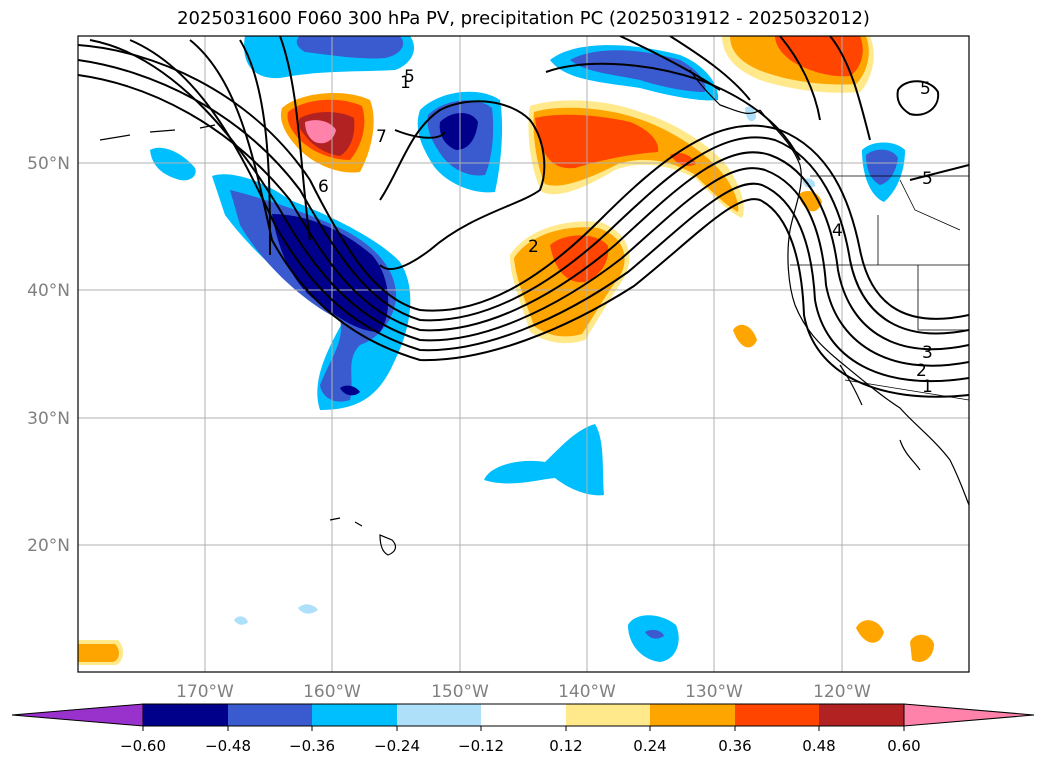 This screenshot has width=1047, height=765. What do you see at coordinates (903, 746) in the screenshot?
I see `colorbar-tick-label: 0.60` at bounding box center [903, 746].